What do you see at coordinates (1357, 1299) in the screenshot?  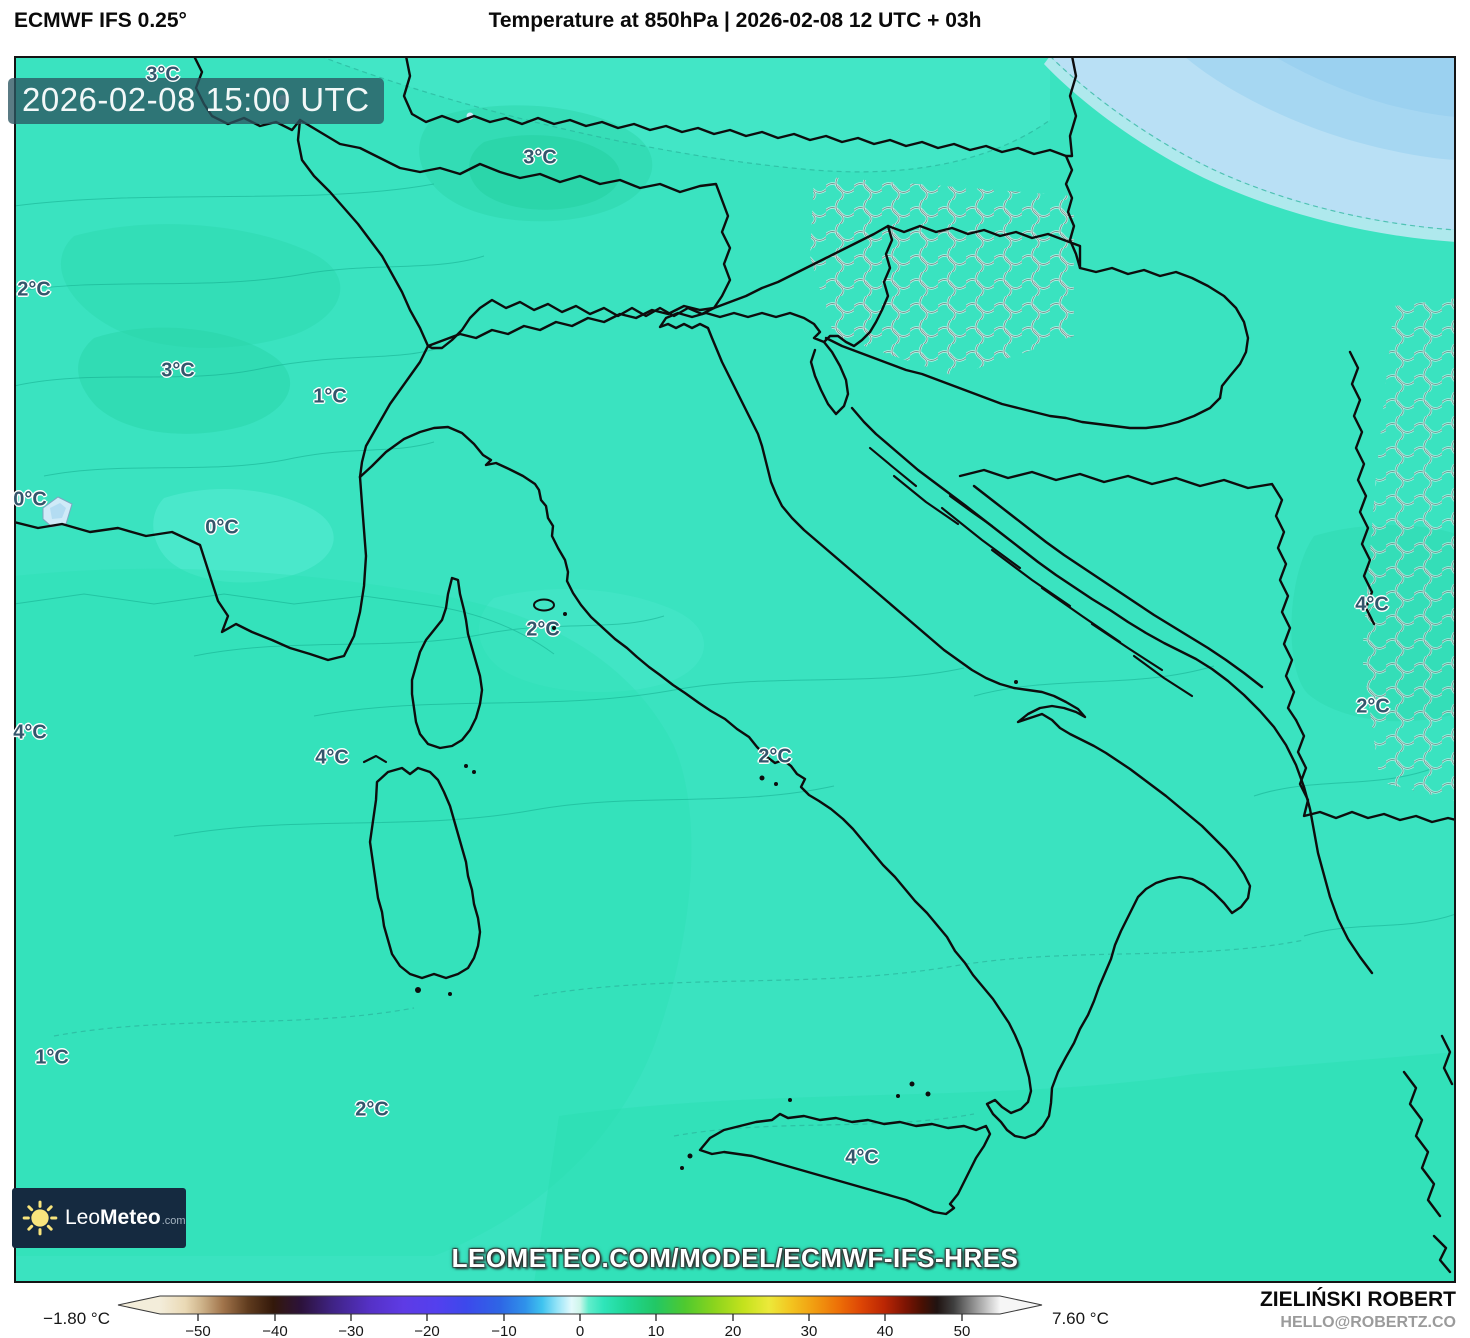 I see `author-name: ZIELIŃSKI ROBERT` at bounding box center [1357, 1299].